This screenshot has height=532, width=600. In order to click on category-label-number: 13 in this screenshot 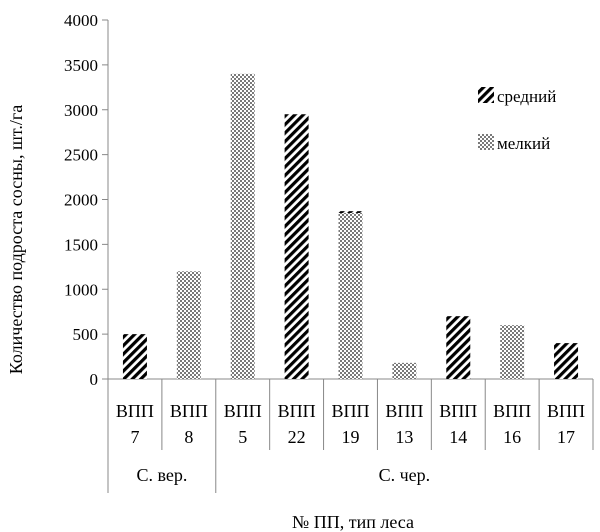, I will do `click(404, 437)`.